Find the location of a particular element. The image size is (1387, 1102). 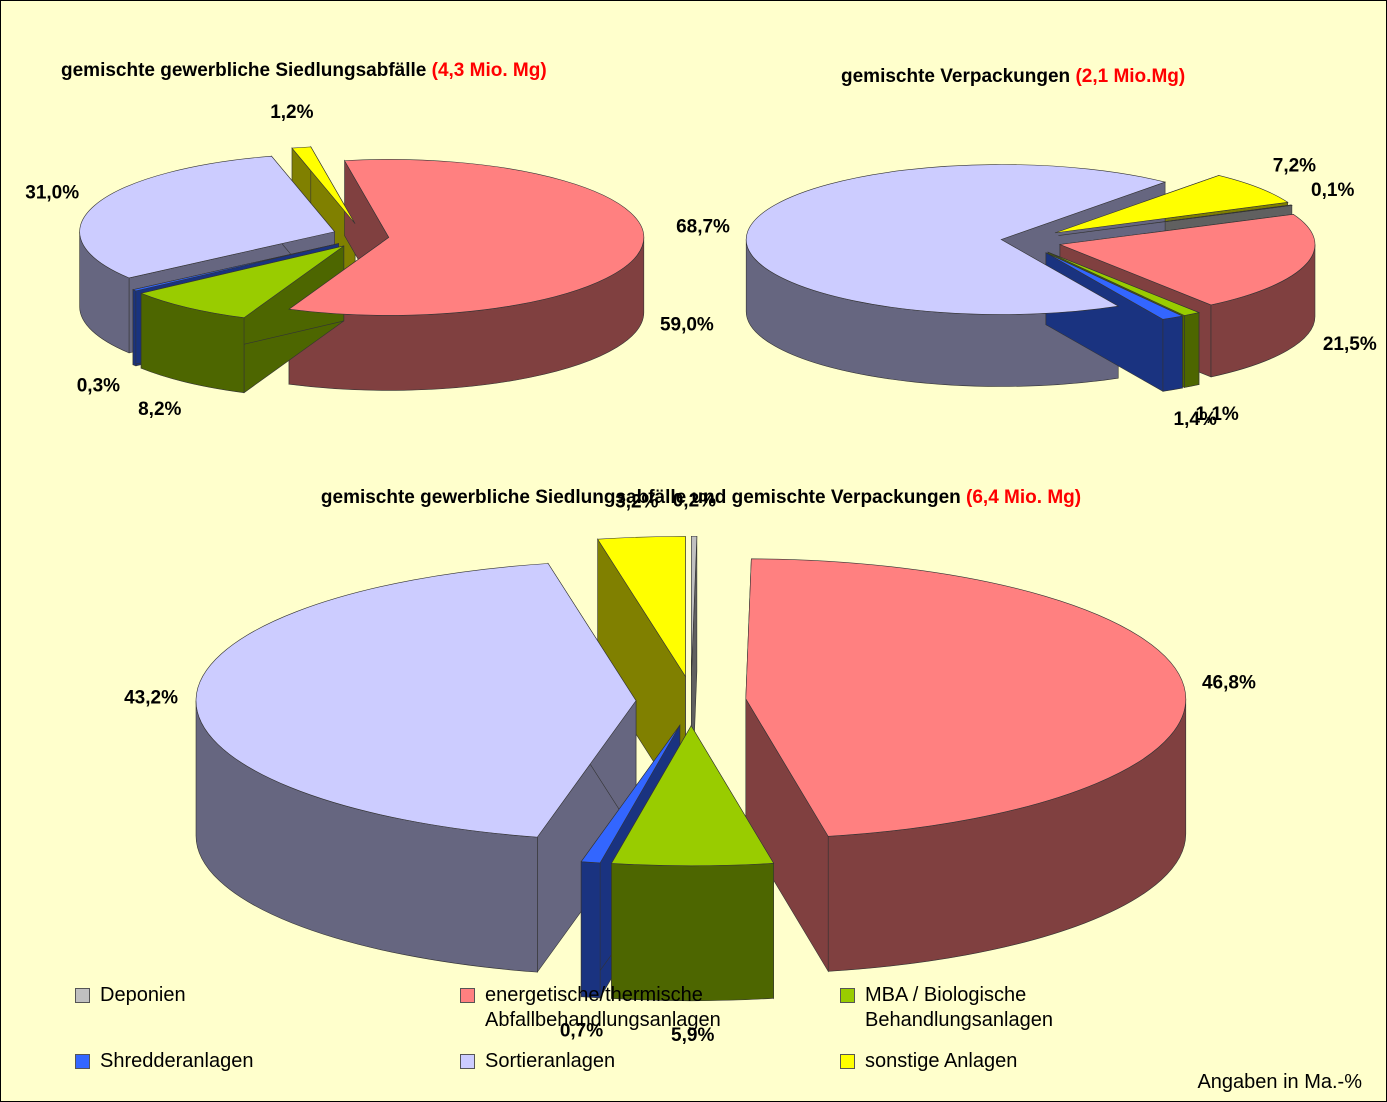

title-note: (4,3 Mio. Mg) is located at coordinates (489, 70).